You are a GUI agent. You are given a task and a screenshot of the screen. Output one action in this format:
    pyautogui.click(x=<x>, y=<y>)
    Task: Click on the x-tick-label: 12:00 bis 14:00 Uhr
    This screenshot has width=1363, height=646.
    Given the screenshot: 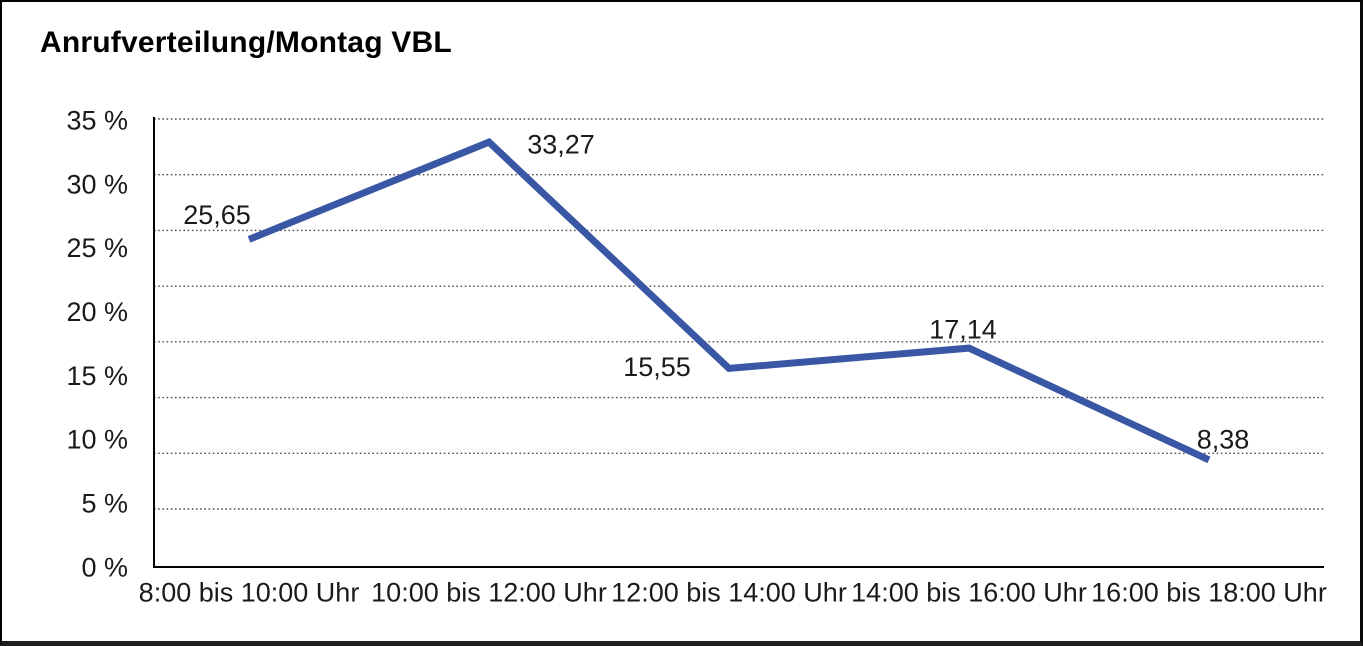 What is the action you would take?
    pyautogui.click(x=729, y=592)
    